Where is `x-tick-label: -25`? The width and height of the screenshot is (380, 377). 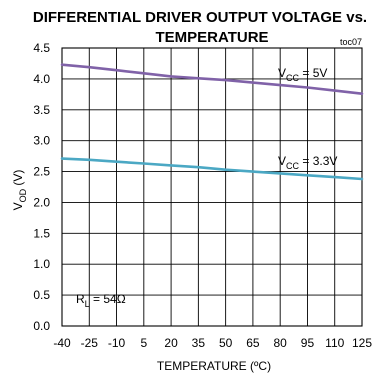 x-tick-label: -25 is located at coordinates (90, 343).